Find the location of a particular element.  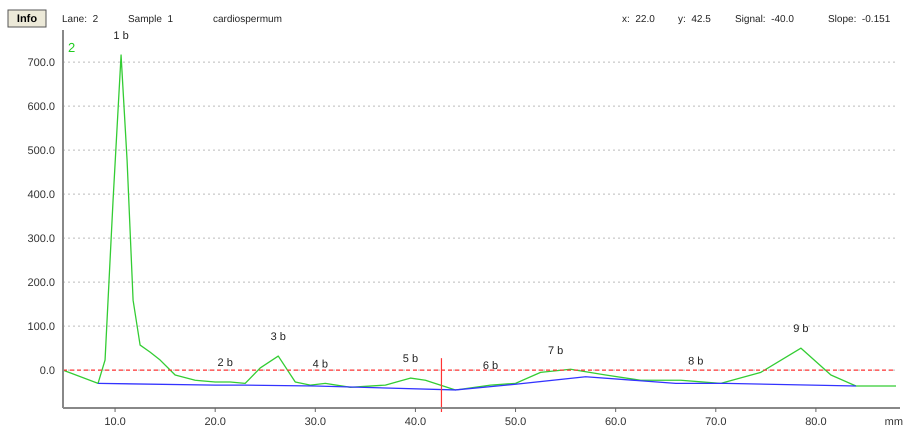

x-tick-label: 50.0 is located at coordinates (515, 422).